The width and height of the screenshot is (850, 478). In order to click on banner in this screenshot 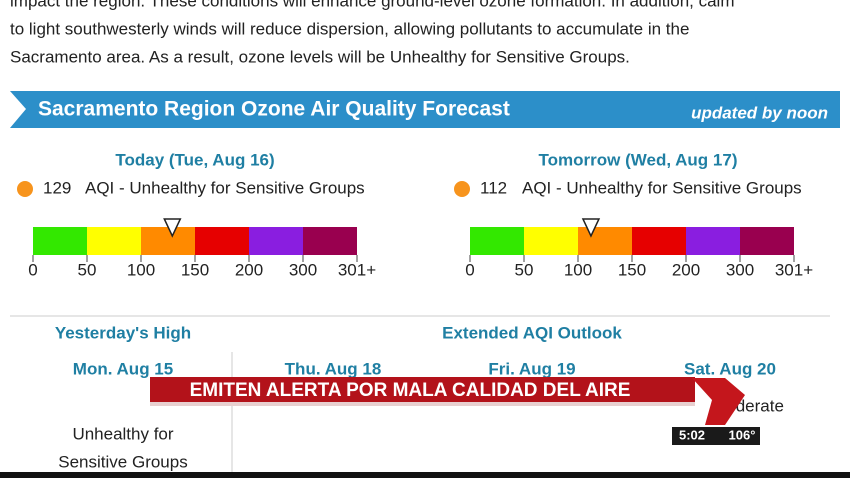, I will do `click(425, 109)`.